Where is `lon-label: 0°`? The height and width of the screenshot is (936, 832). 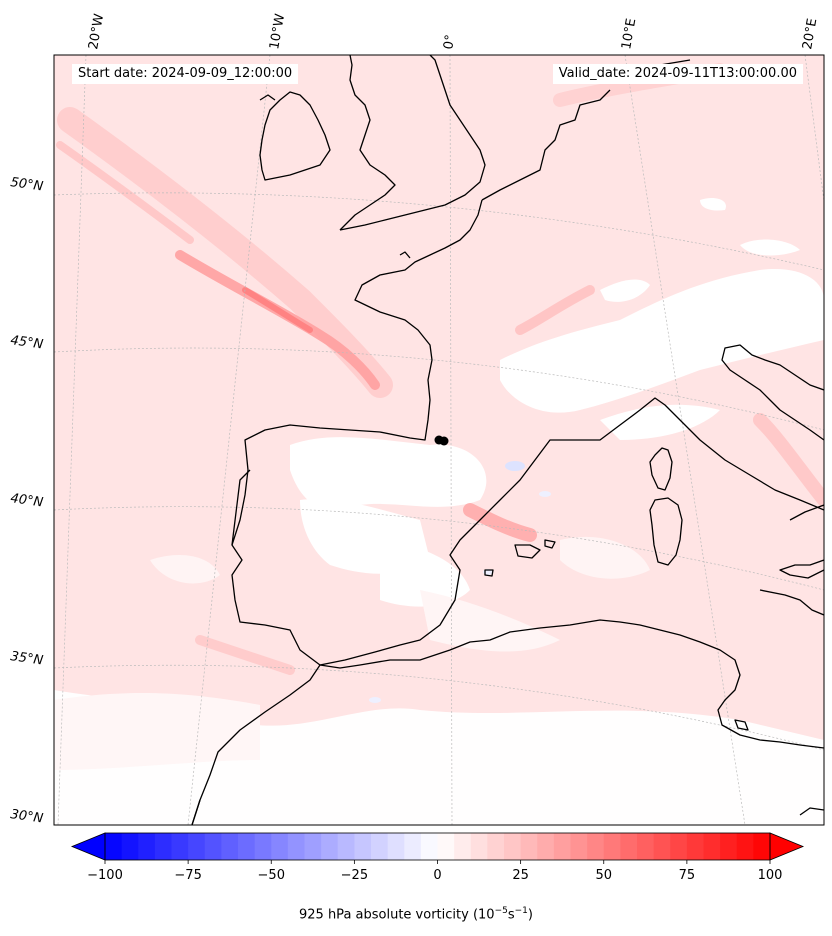
lon-label: 0° is located at coordinates (449, 42).